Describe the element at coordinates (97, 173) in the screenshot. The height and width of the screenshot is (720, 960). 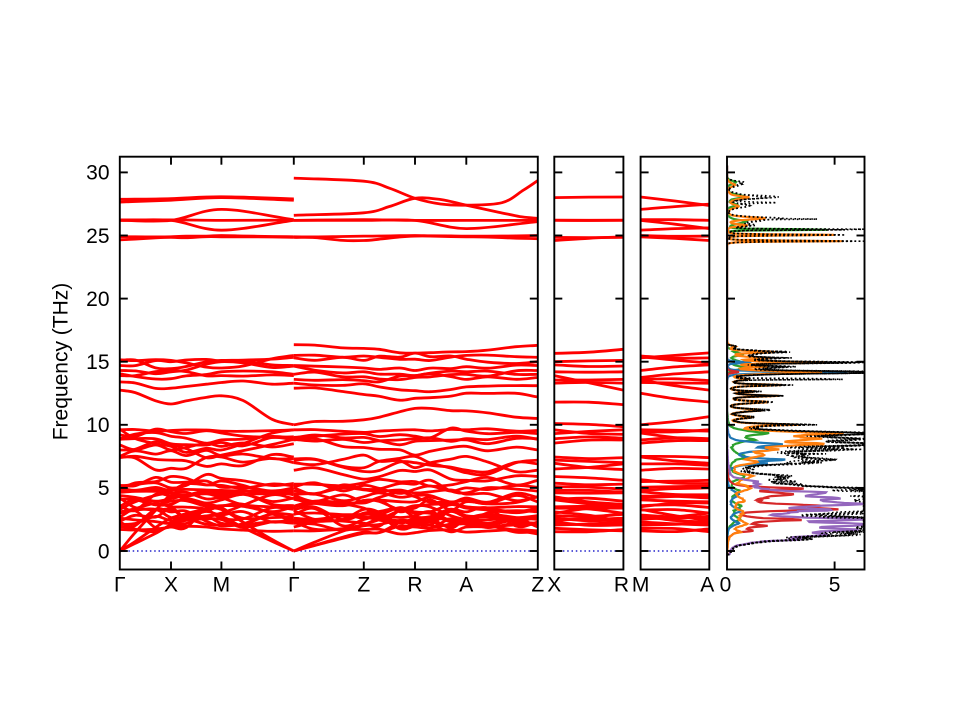
I see `svg-text: 30` at that location.